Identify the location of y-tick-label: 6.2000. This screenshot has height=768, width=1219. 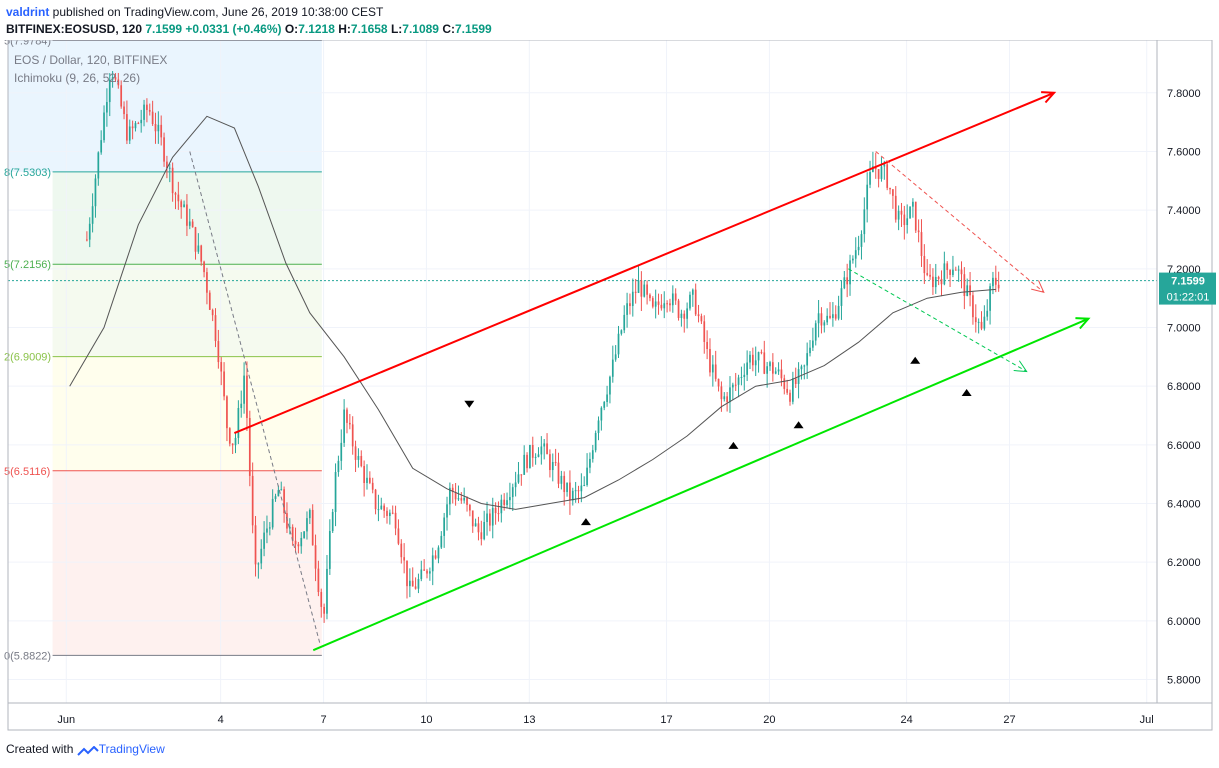
(1184, 563).